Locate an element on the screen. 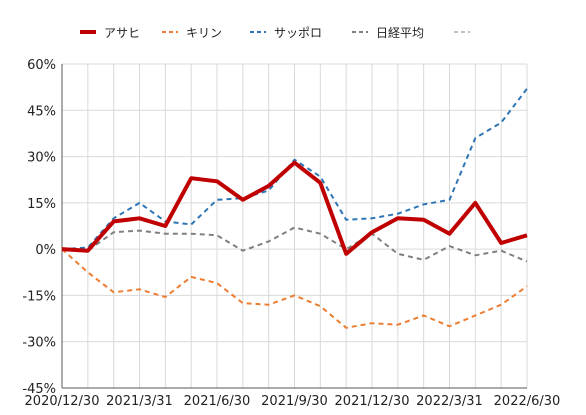 This screenshot has height=415, width=586. y-axis-ticks: 60% 45% 30% 15% 0% -15% -30% -45% is located at coordinates (39, 227).